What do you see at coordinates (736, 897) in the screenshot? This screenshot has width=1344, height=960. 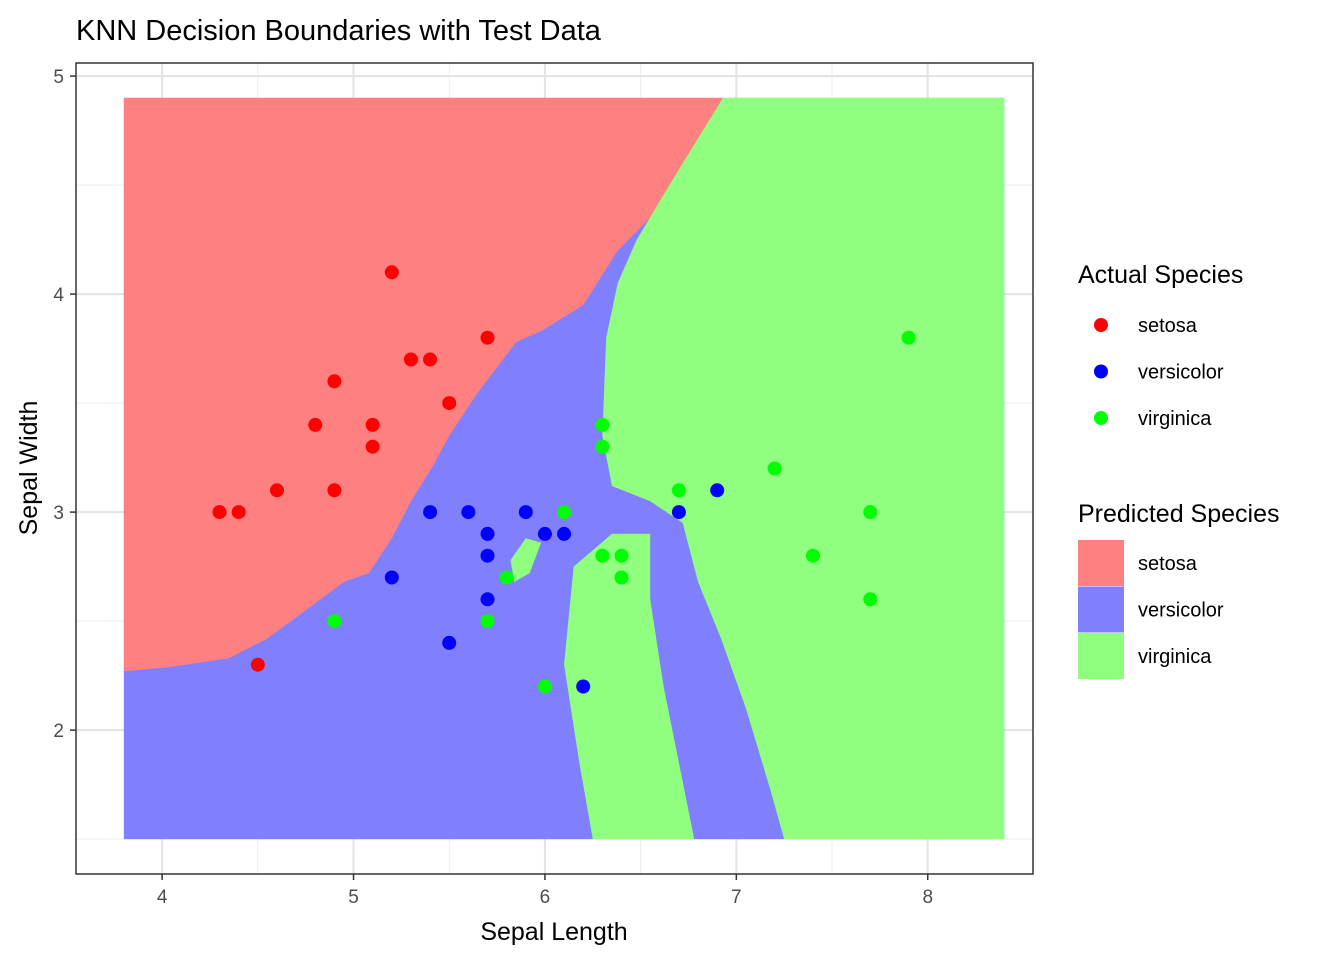 I see `x-tick-label: 7` at bounding box center [736, 897].